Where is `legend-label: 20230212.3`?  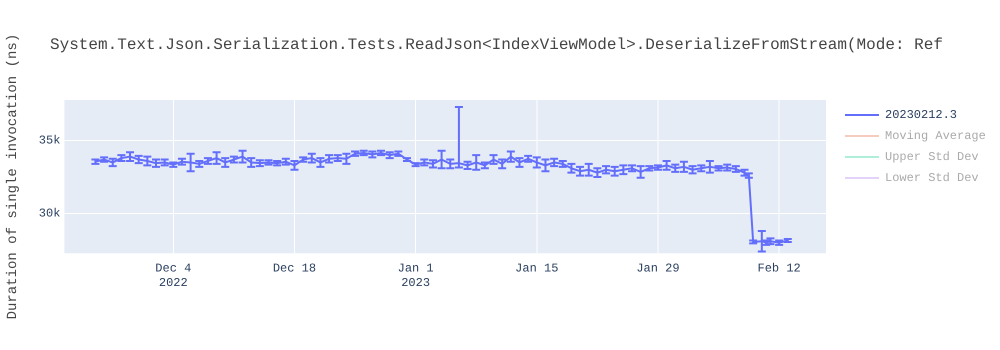
legend-label: 20230212.3 is located at coordinates (921, 115).